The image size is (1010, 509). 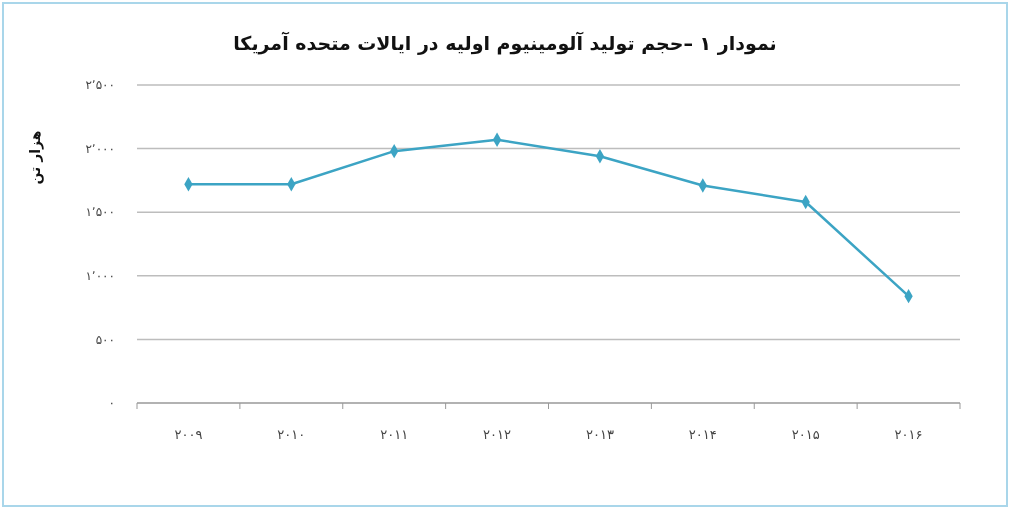 I want to click on chart-title: نمودار ۱ –حجم تولید آلومینیوم اولیه در ایالات متحده آمریکا, so click(x=505, y=43).